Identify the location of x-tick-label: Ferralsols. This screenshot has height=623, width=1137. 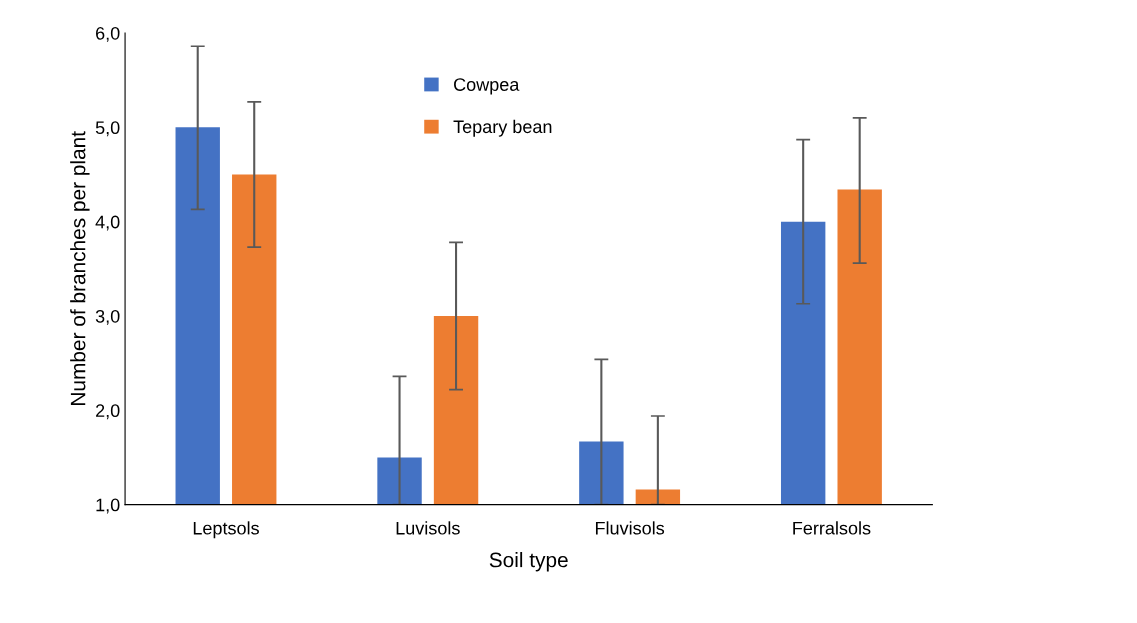
(832, 528).